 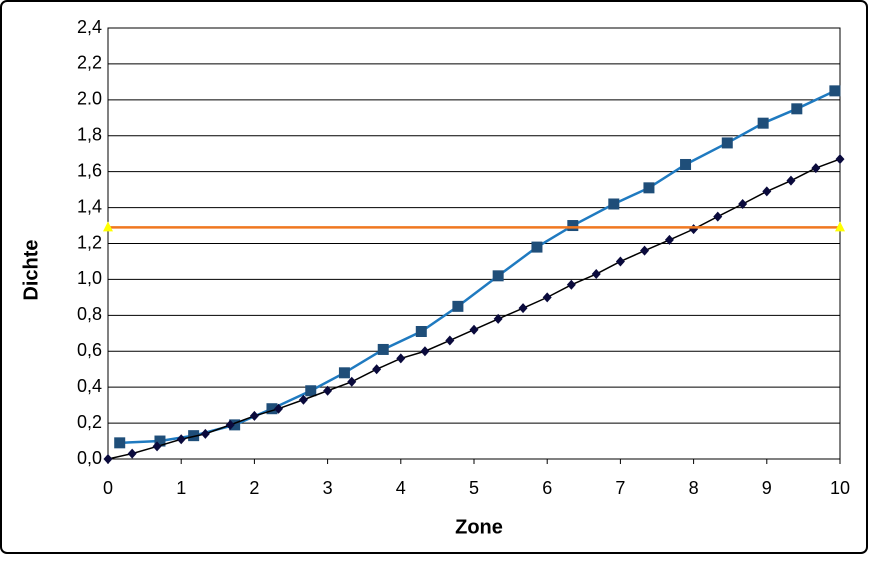 I want to click on x-tick-label: 9, so click(x=767, y=488).